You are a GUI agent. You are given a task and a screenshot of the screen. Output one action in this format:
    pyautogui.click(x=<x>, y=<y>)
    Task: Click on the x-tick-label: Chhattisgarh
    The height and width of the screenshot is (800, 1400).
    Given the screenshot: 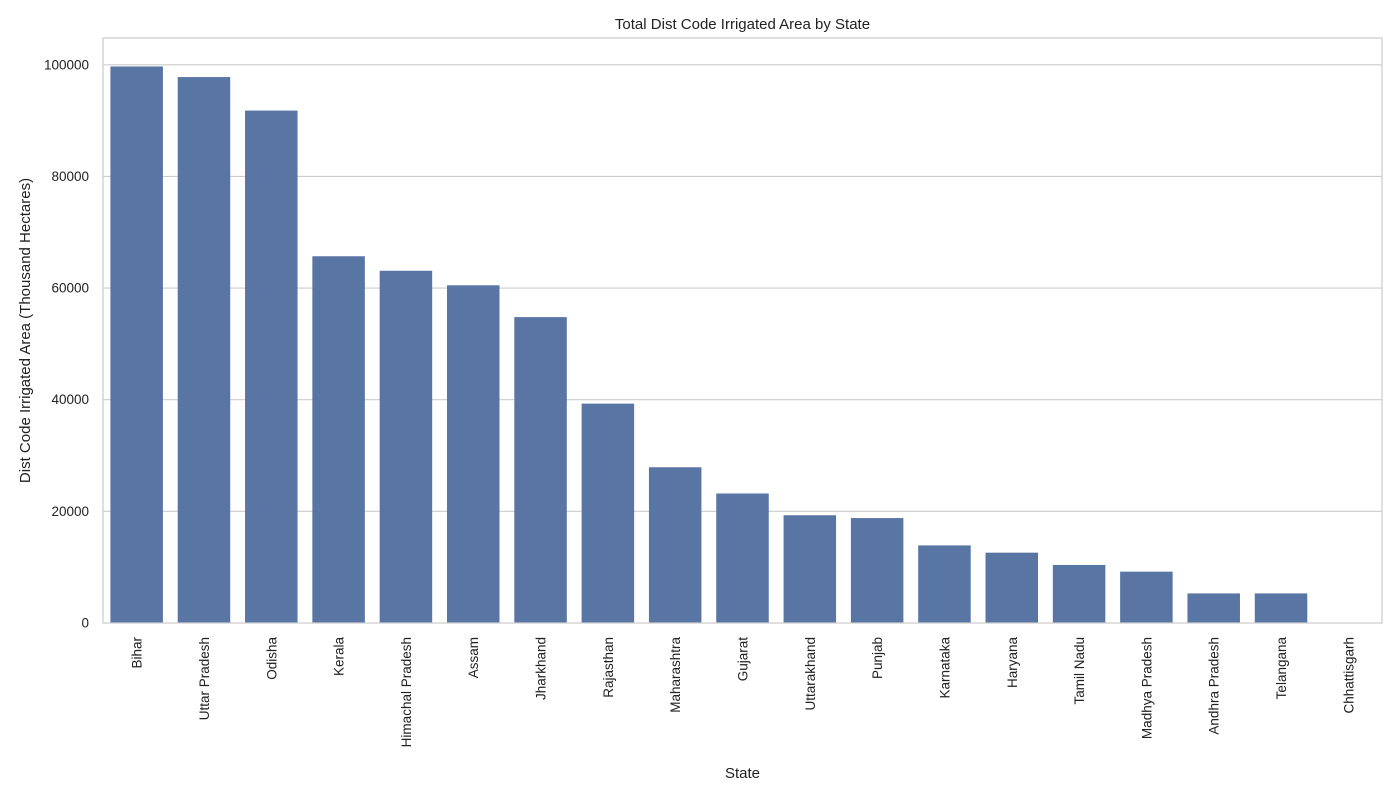 What is the action you would take?
    pyautogui.click(x=1348, y=675)
    